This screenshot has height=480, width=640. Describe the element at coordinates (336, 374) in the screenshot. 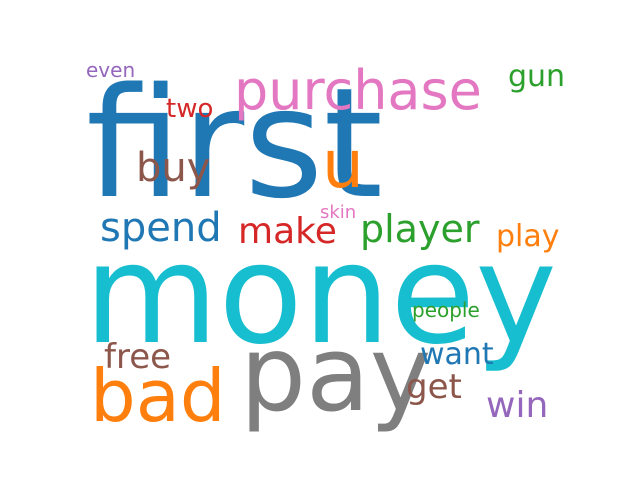

I see `word-pay: pay` at that location.